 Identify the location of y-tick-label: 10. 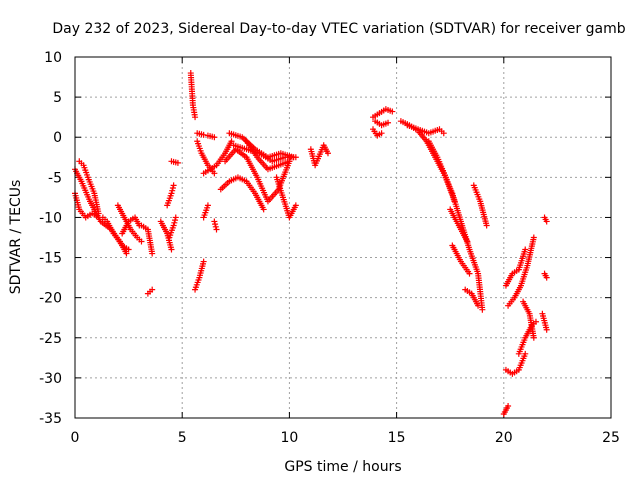
(53, 58).